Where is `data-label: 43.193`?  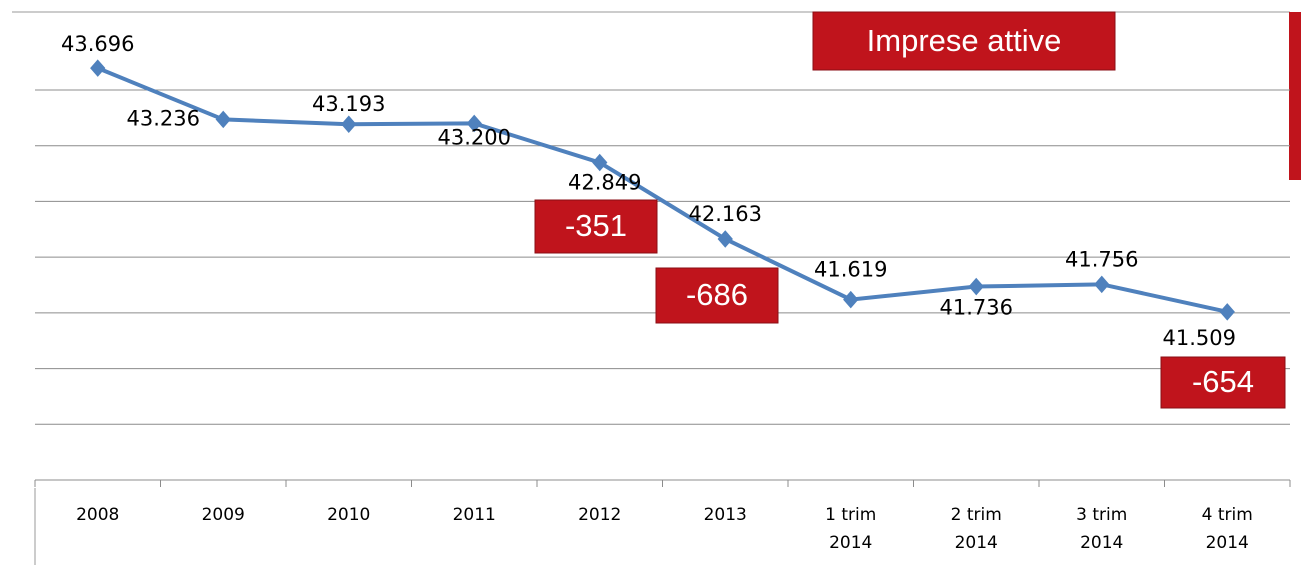 data-label: 43.193 is located at coordinates (348, 104).